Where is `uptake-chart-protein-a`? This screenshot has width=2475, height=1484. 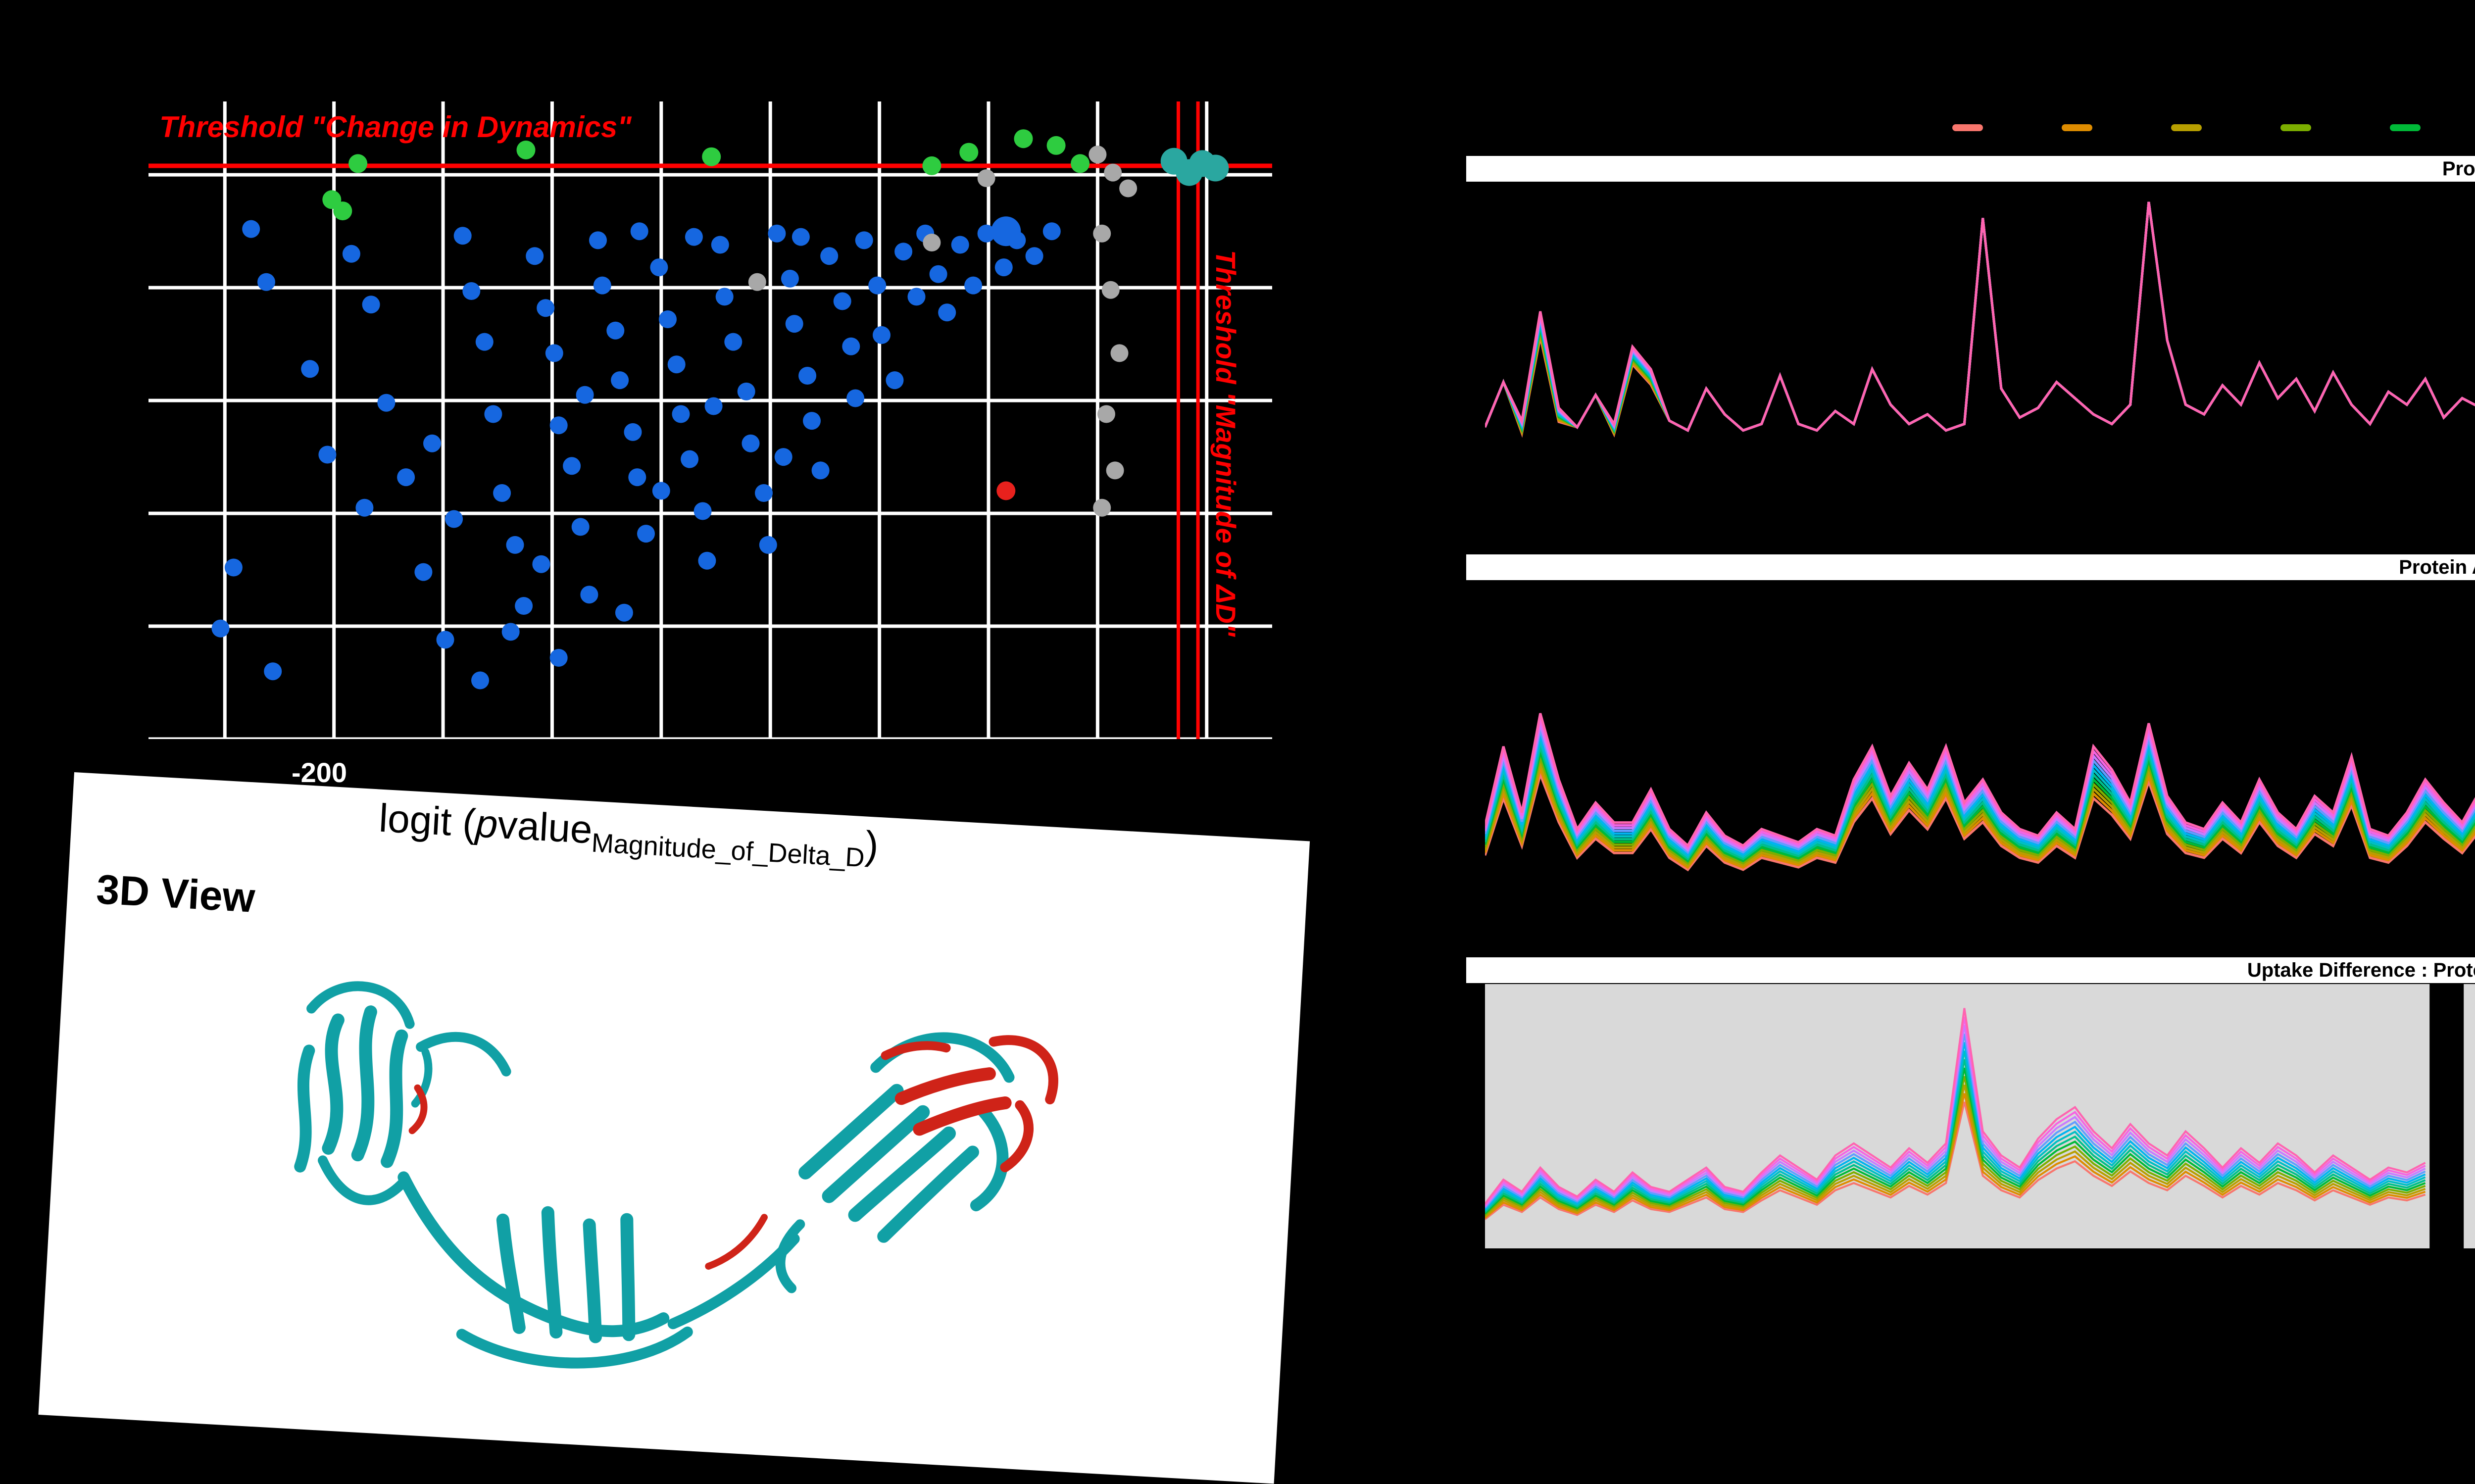
uptake-chart-protein-a is located at coordinates (1980, 357).